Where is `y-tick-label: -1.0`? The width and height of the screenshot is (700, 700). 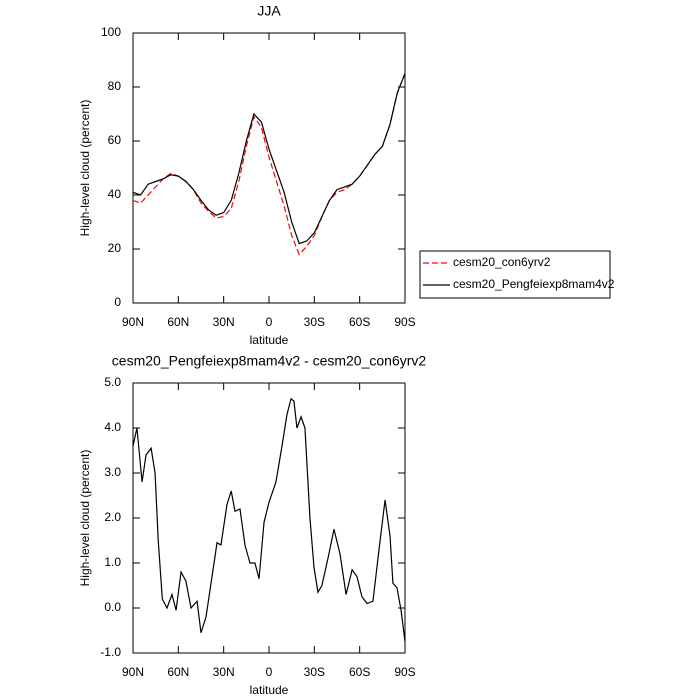
y-tick-label: -1.0 is located at coordinates (110, 652).